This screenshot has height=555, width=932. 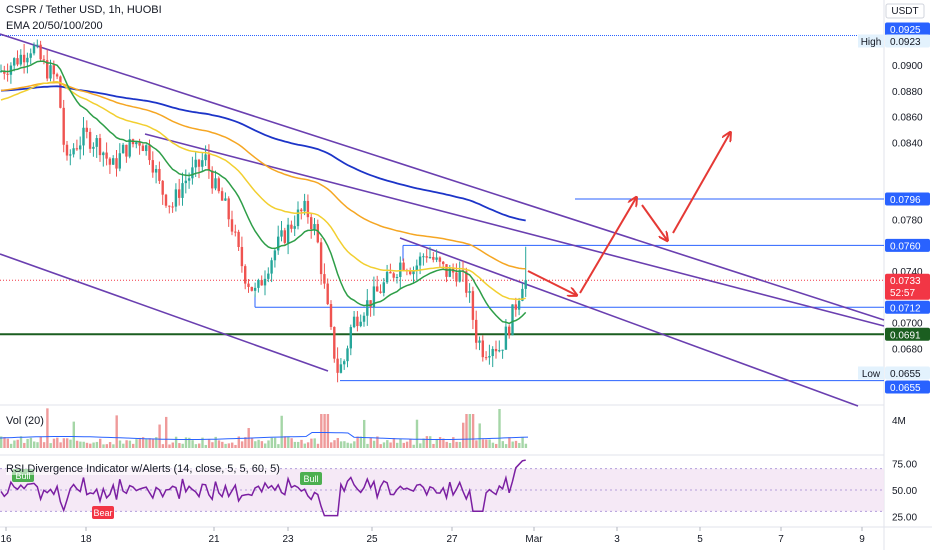 I want to click on rsi-line, so click(x=263, y=488).